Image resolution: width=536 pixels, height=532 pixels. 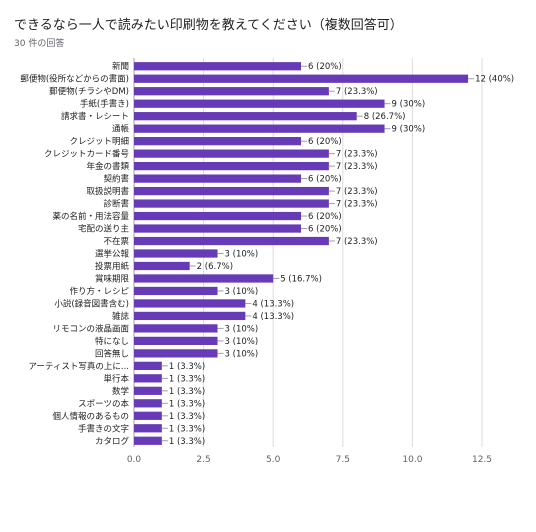 I want to click on category-label: 雑誌, so click(x=121, y=316).